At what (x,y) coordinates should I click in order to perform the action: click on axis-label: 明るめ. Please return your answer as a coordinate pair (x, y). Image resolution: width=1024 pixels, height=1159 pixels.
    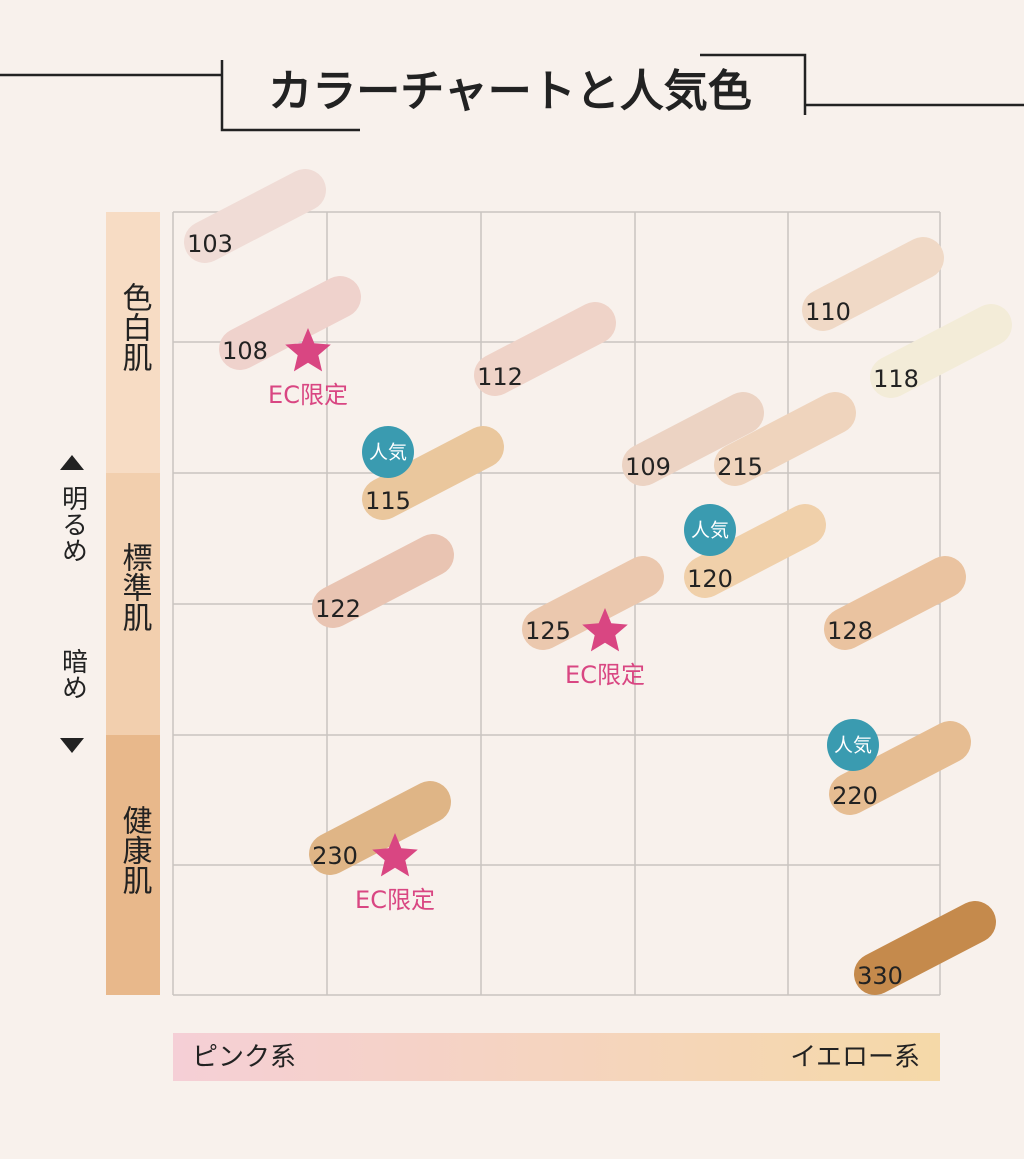
    Looking at the image, I should click on (73, 524).